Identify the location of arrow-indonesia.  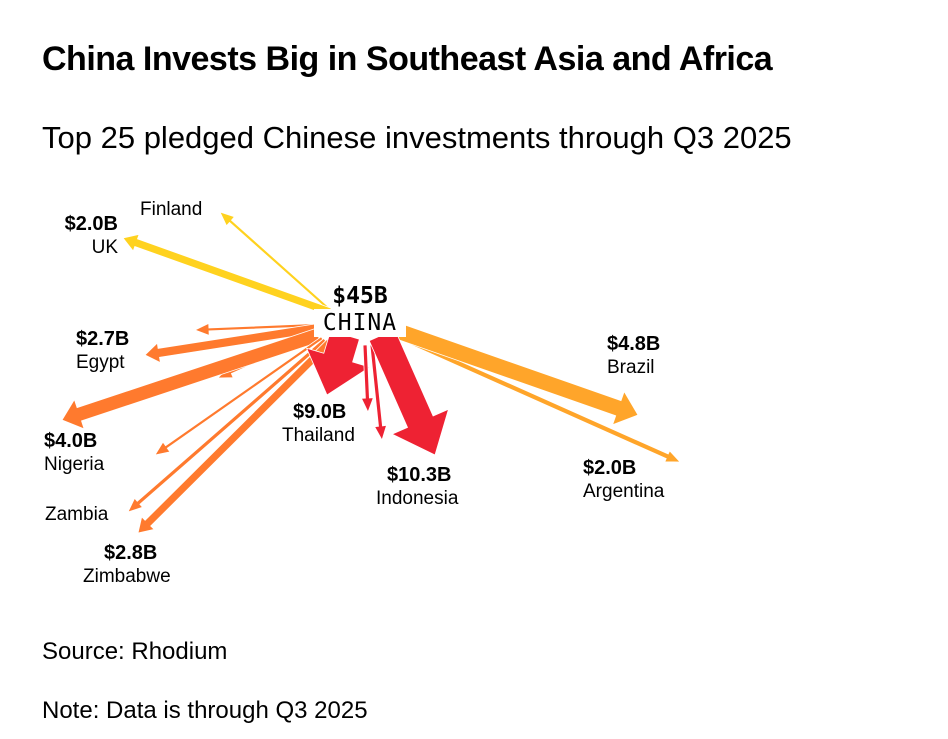
(409, 392).